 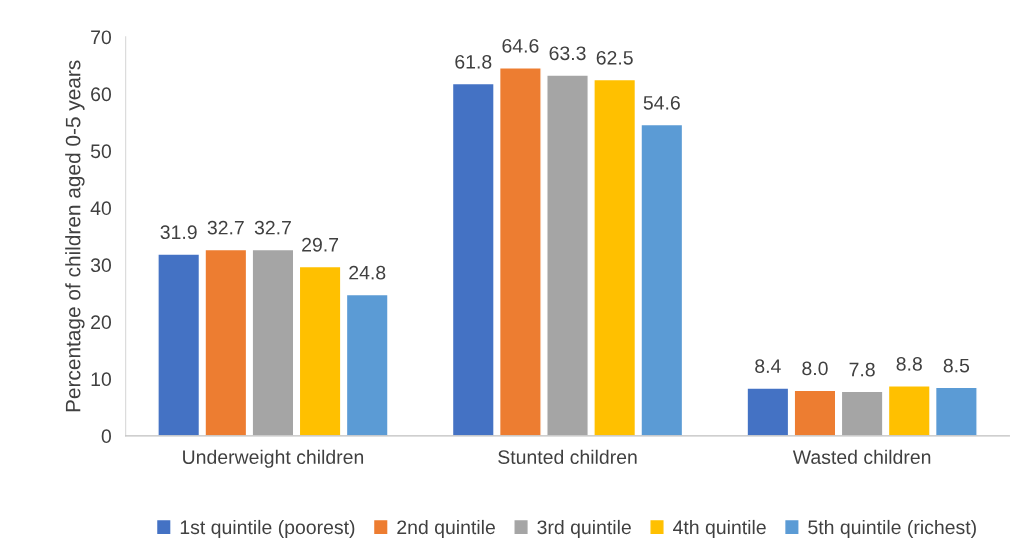 I want to click on legend-label: 1st quintile (poorest), so click(x=267, y=529).